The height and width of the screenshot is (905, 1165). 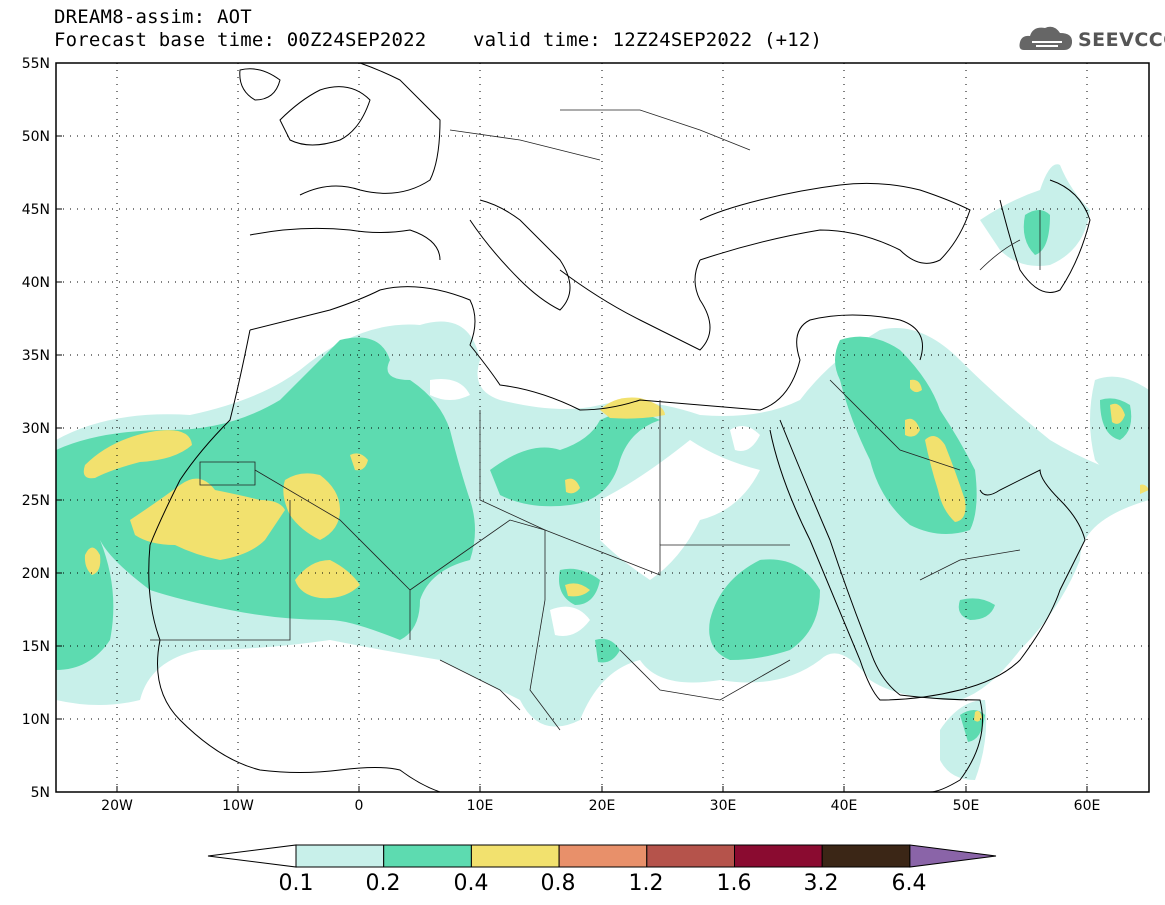 I want to click on lon-label: 0, so click(x=359, y=806).